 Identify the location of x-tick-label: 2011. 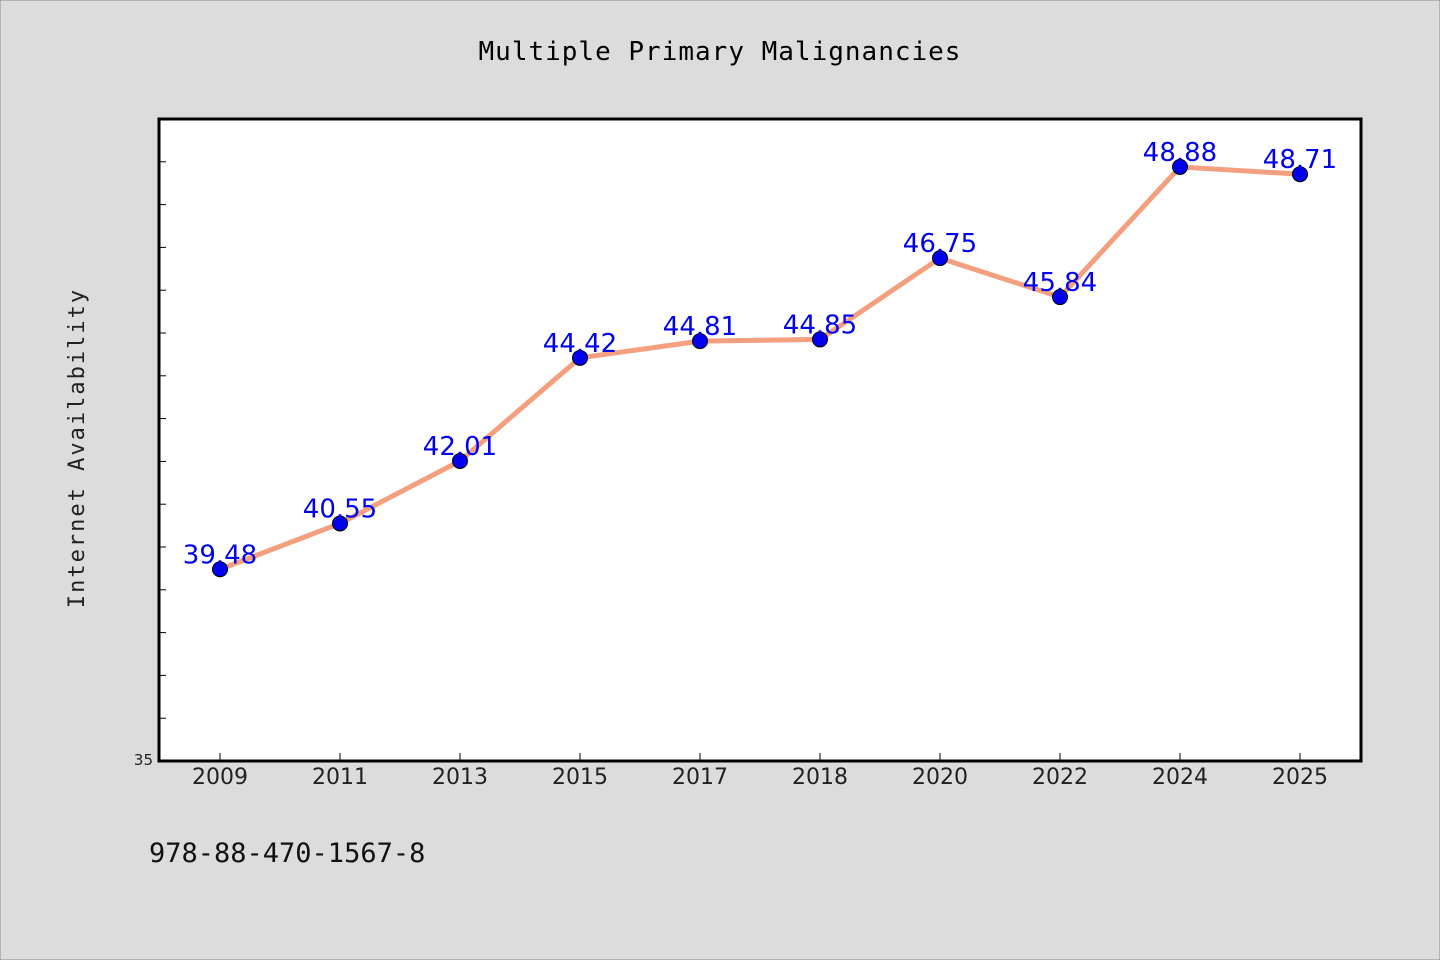
(340, 777).